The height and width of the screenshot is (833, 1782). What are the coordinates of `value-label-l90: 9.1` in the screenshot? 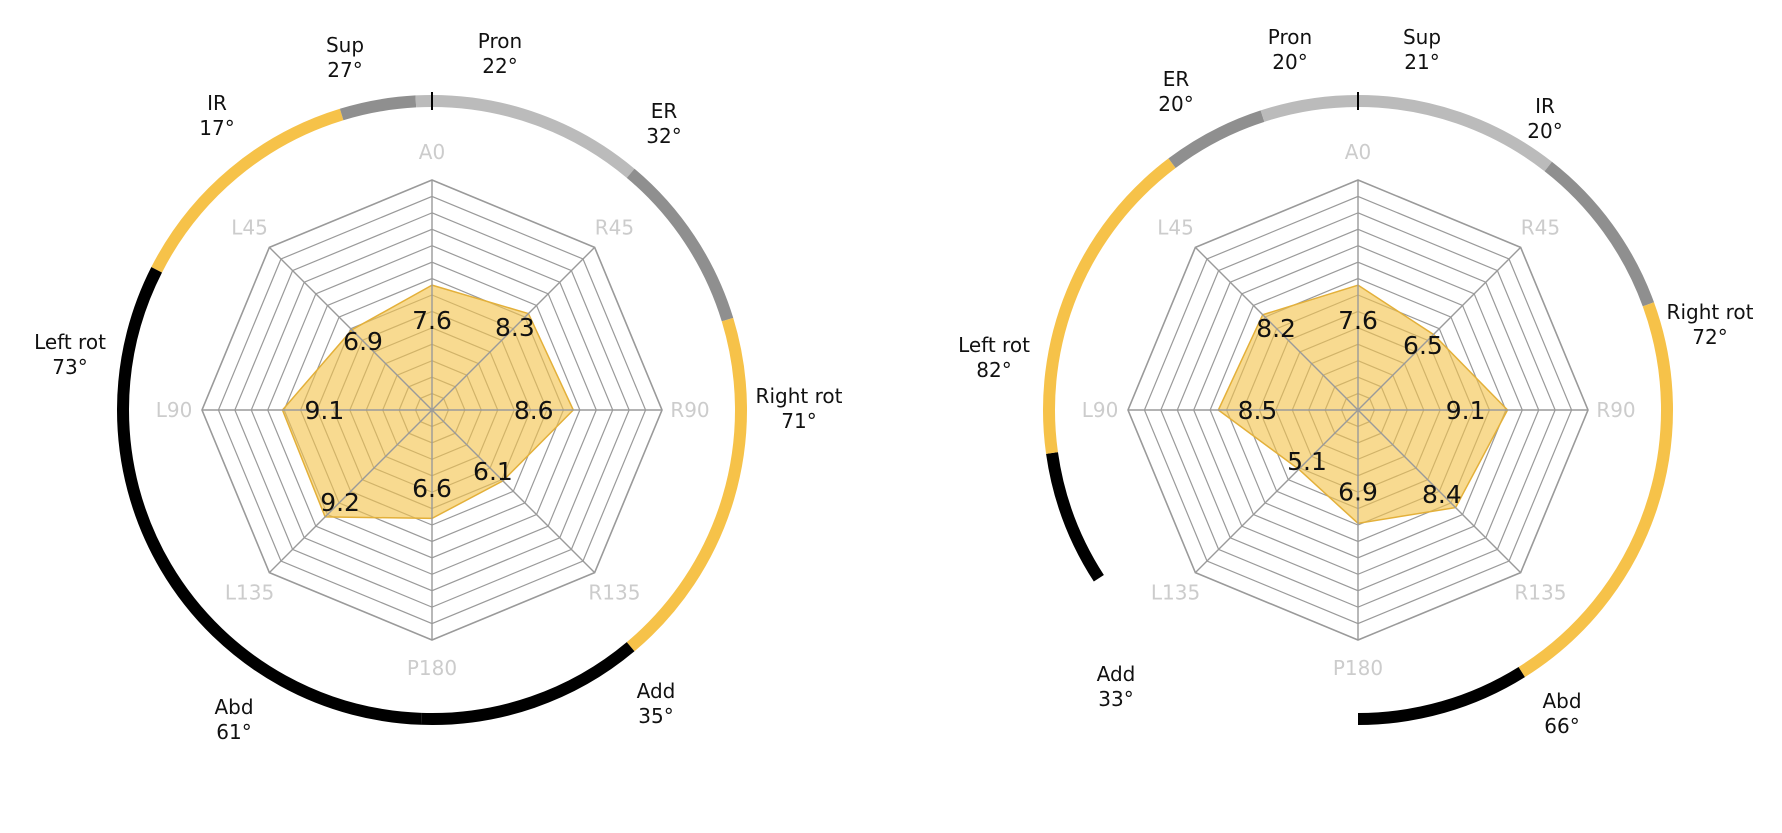 It's located at (324, 410).